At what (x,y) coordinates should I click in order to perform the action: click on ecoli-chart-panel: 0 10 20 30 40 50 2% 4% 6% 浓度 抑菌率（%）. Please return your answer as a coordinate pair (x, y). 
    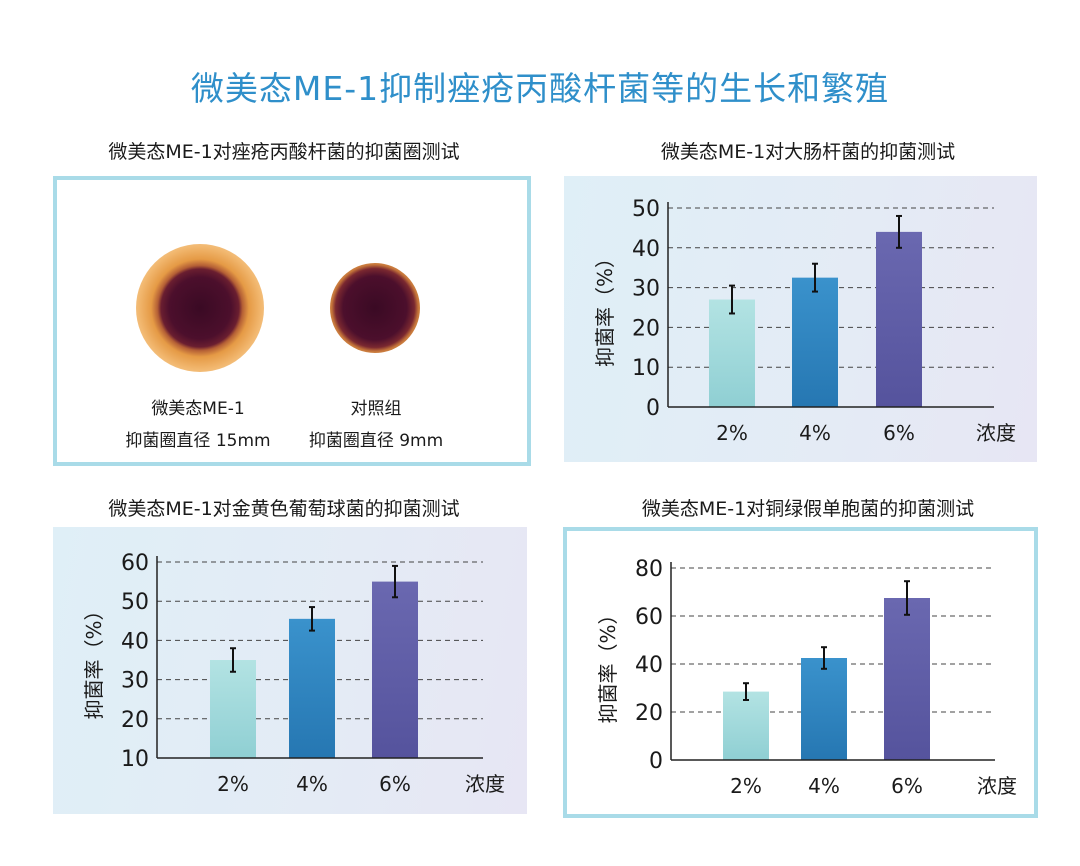
    Looking at the image, I should click on (800, 319).